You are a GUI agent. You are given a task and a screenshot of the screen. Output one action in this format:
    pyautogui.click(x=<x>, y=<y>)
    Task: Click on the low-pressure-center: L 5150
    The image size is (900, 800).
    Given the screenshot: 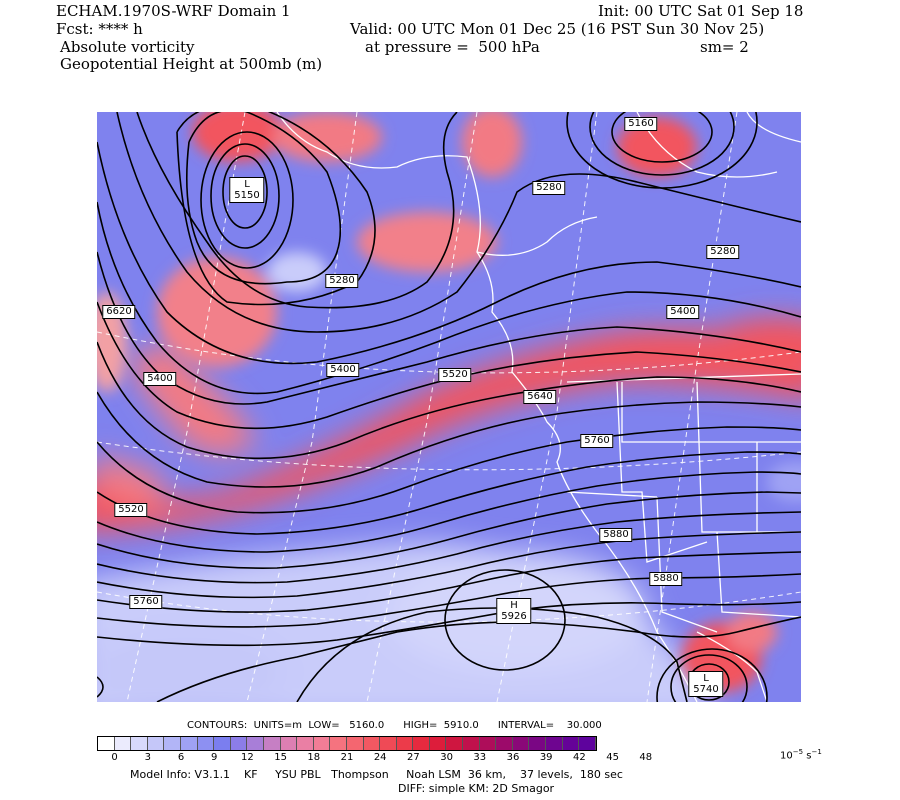 What is the action you would take?
    pyautogui.click(x=247, y=190)
    